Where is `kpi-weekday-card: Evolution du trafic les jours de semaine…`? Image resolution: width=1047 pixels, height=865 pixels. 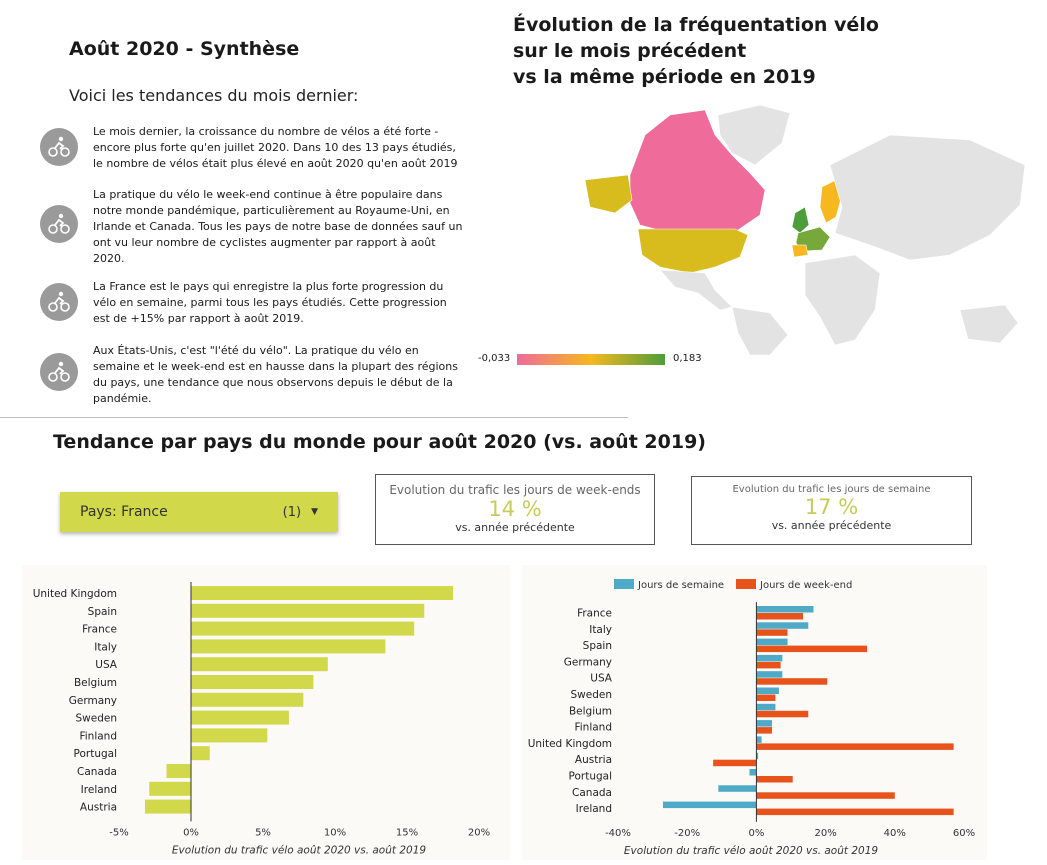
kpi-weekday-card: Evolution du trafic les jours de semaine… is located at coordinates (831, 510).